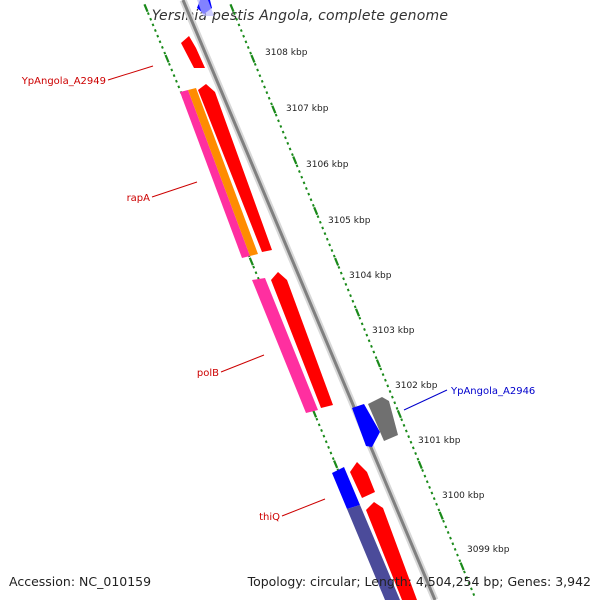  What do you see at coordinates (370, 276) in the screenshot?
I see `kbp-label: 3104 kbp` at bounding box center [370, 276].